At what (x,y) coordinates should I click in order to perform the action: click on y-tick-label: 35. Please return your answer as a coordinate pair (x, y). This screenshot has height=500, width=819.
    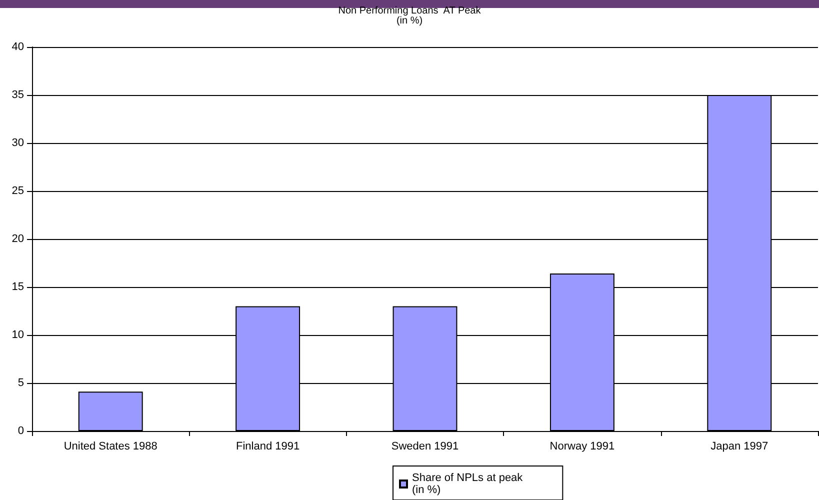
    Looking at the image, I should click on (18, 95).